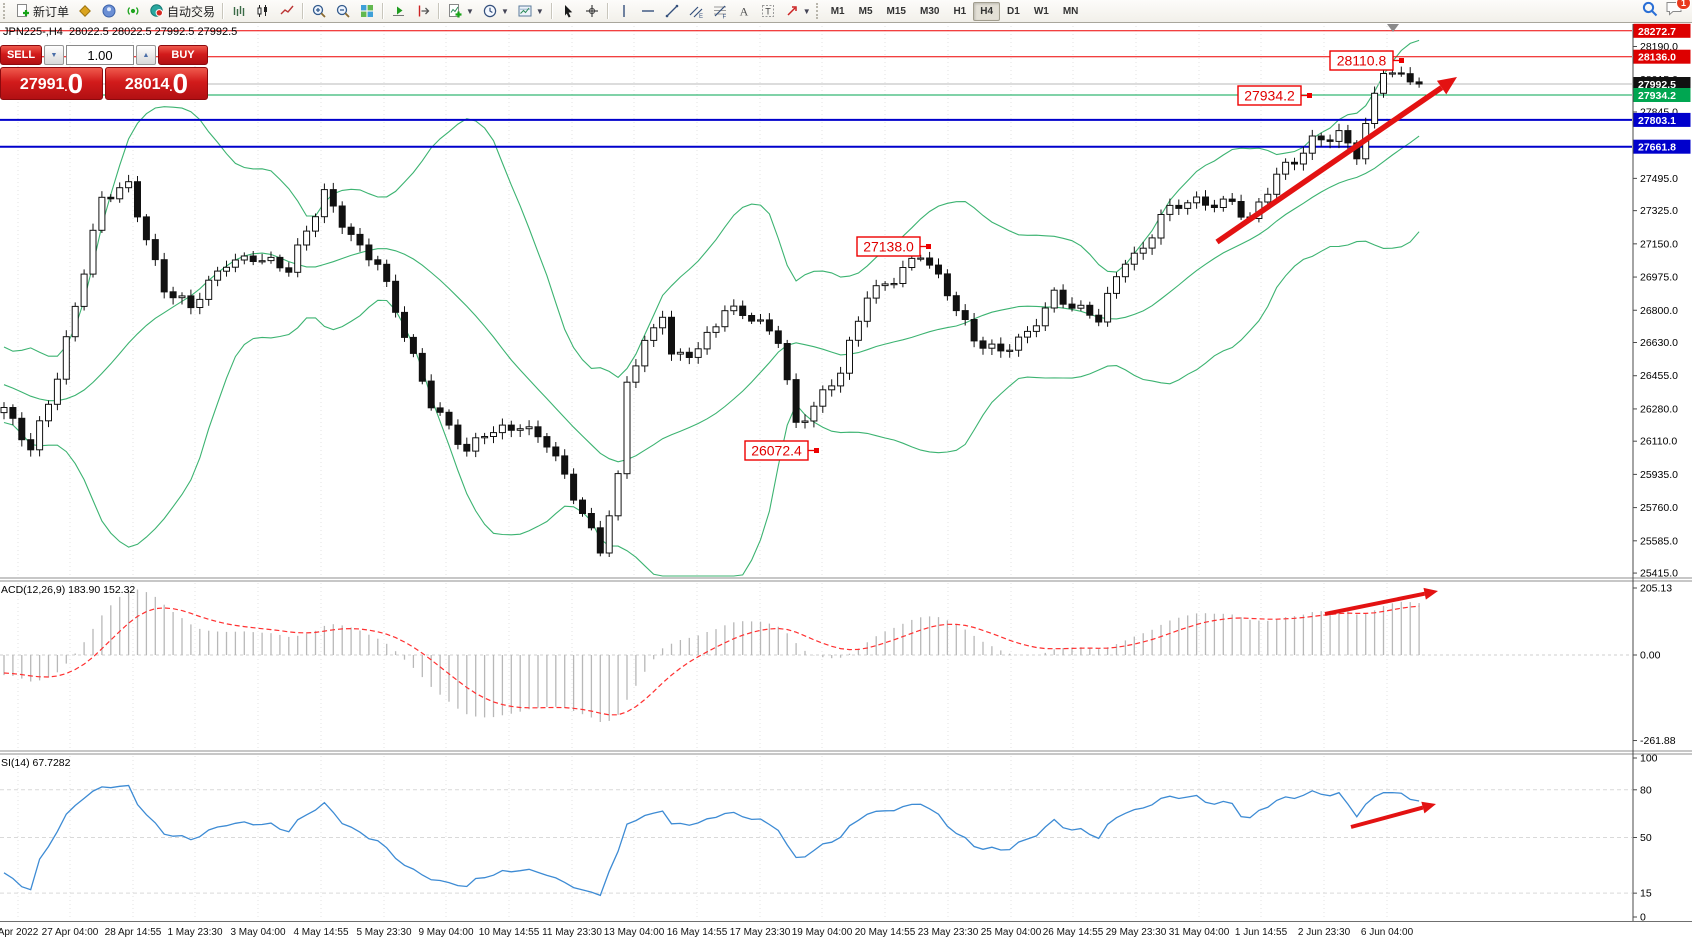 The image size is (1692, 941). Describe the element at coordinates (263, 11) in the screenshot. I see `candlestick-chart-button` at that location.